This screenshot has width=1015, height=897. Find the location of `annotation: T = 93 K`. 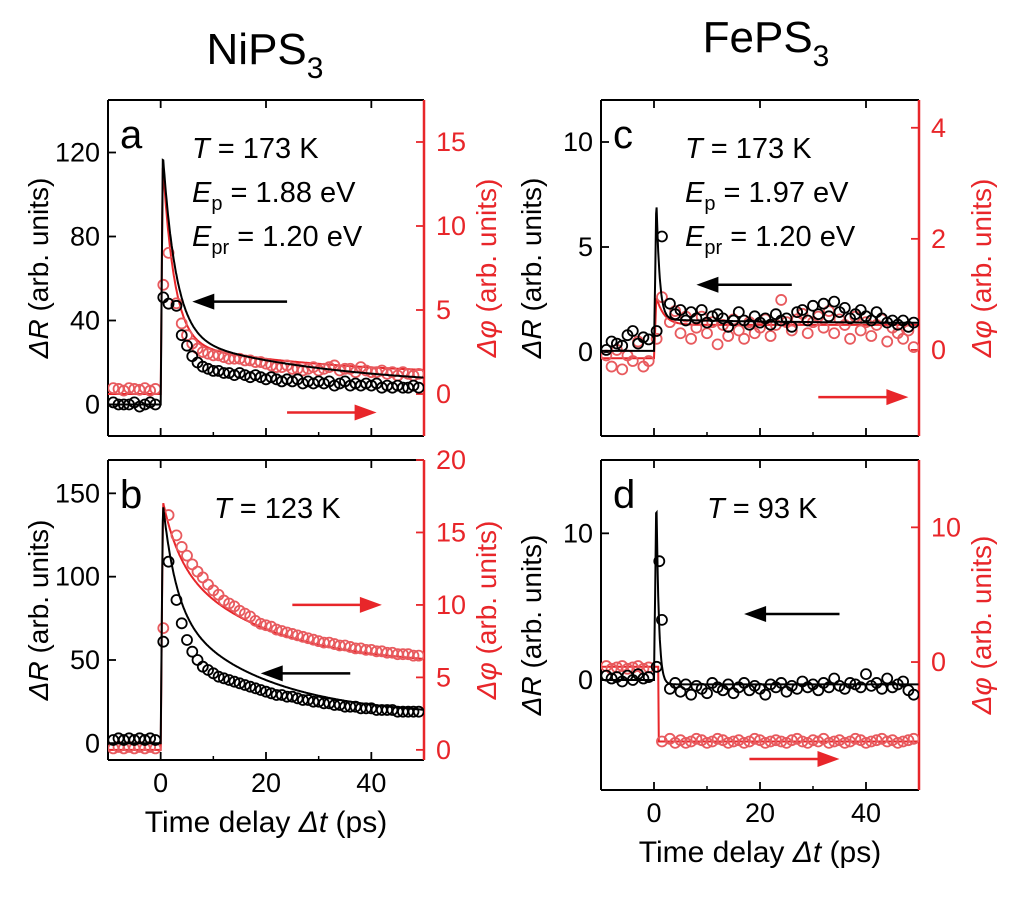

annotation: T = 93 K is located at coordinates (762, 509).